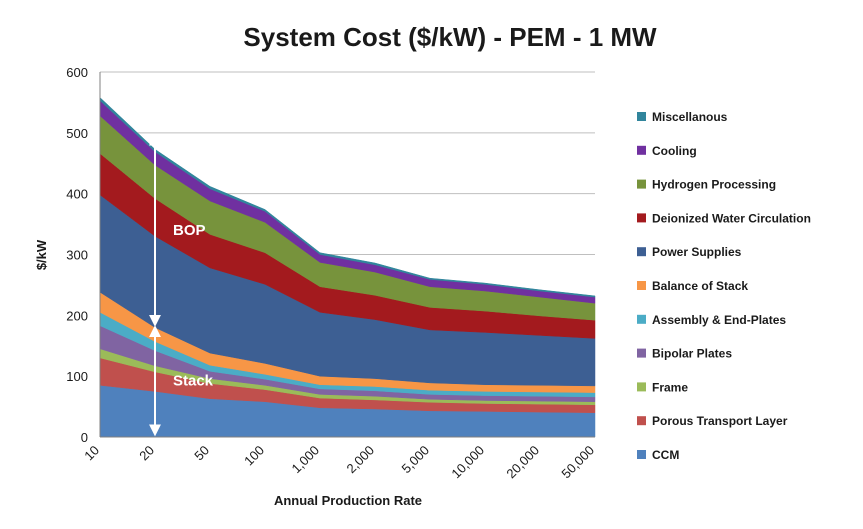 This screenshot has height=529, width=863. What do you see at coordinates (193, 381) in the screenshot?
I see `annotation-label-stack: Stack` at bounding box center [193, 381].